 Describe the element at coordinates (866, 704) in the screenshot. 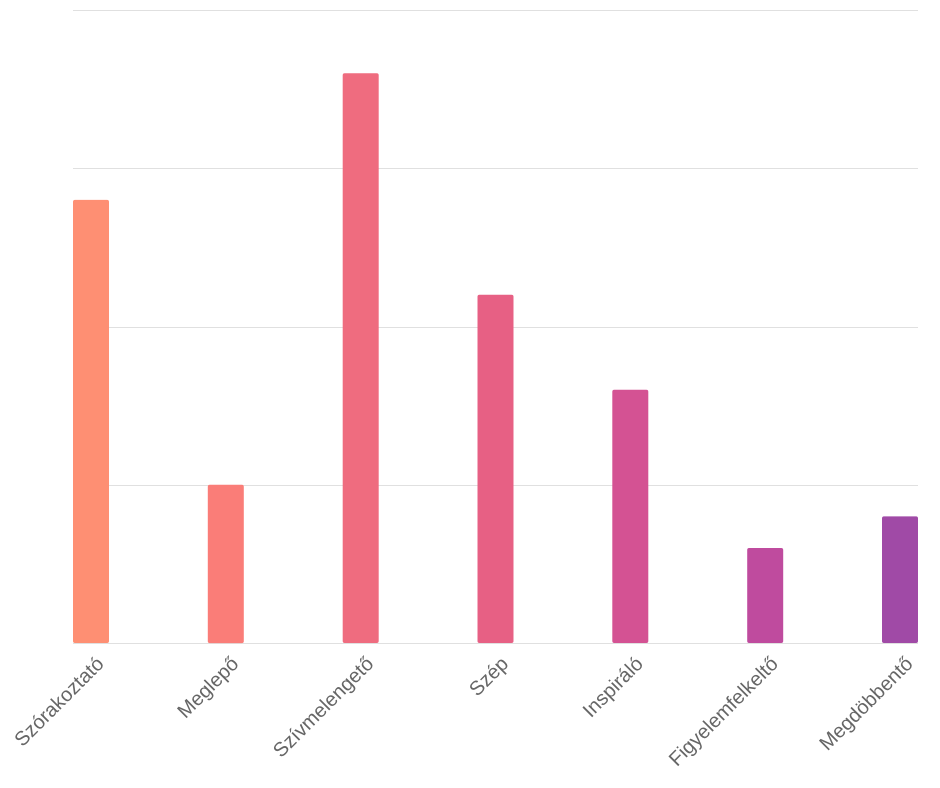

I see `x-tick-label-6: Megdöbbentő` at that location.